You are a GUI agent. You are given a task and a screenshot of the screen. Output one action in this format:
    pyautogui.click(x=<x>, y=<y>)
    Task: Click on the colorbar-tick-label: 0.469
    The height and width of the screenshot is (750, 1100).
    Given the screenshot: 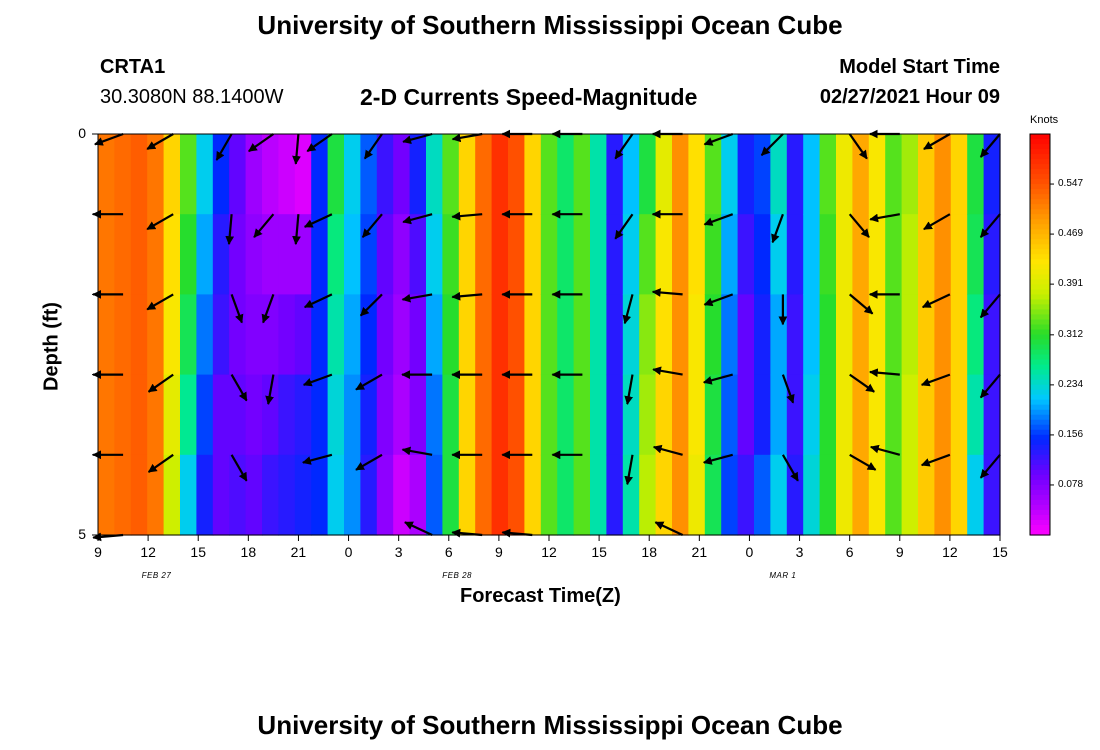 What is the action you would take?
    pyautogui.click(x=1071, y=234)
    